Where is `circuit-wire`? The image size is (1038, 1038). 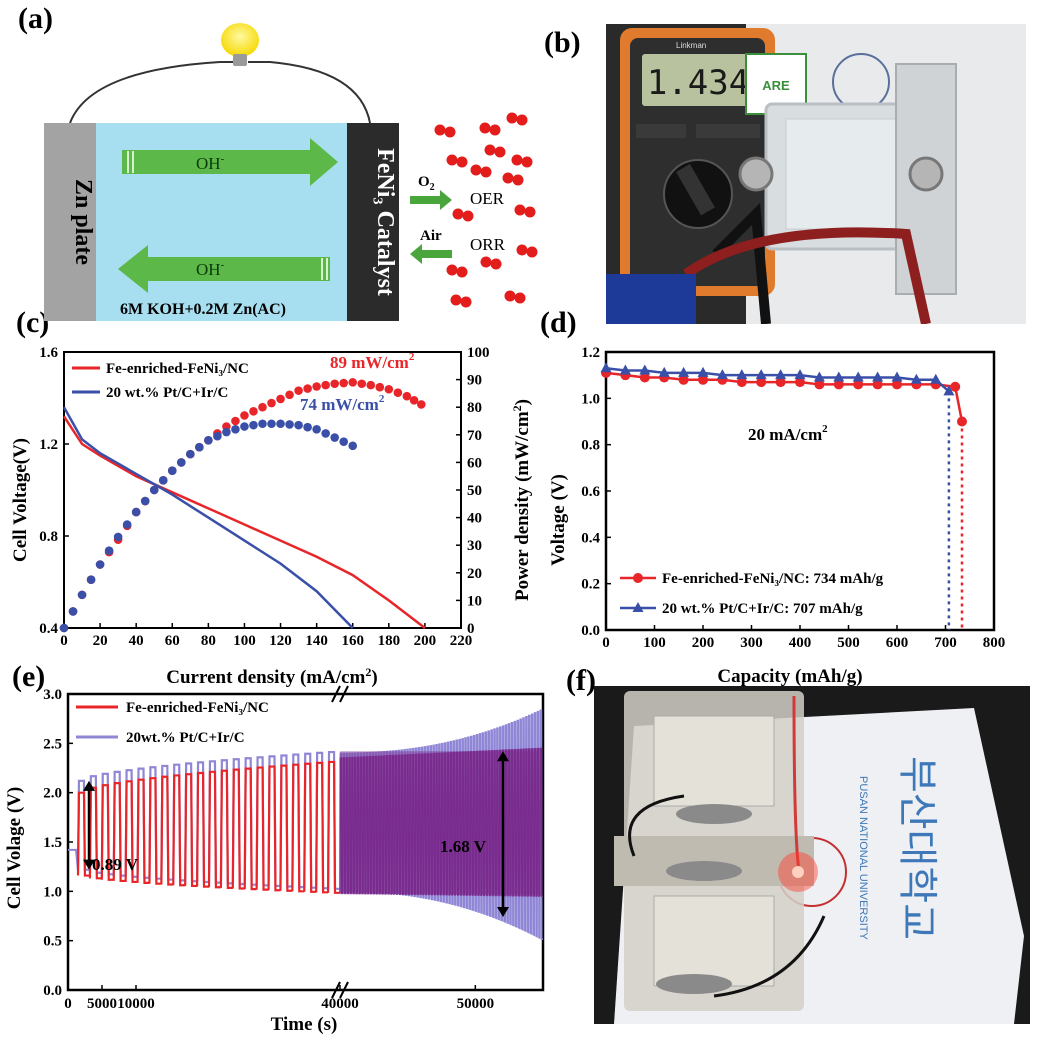
circuit-wire is located at coordinates (220, 92).